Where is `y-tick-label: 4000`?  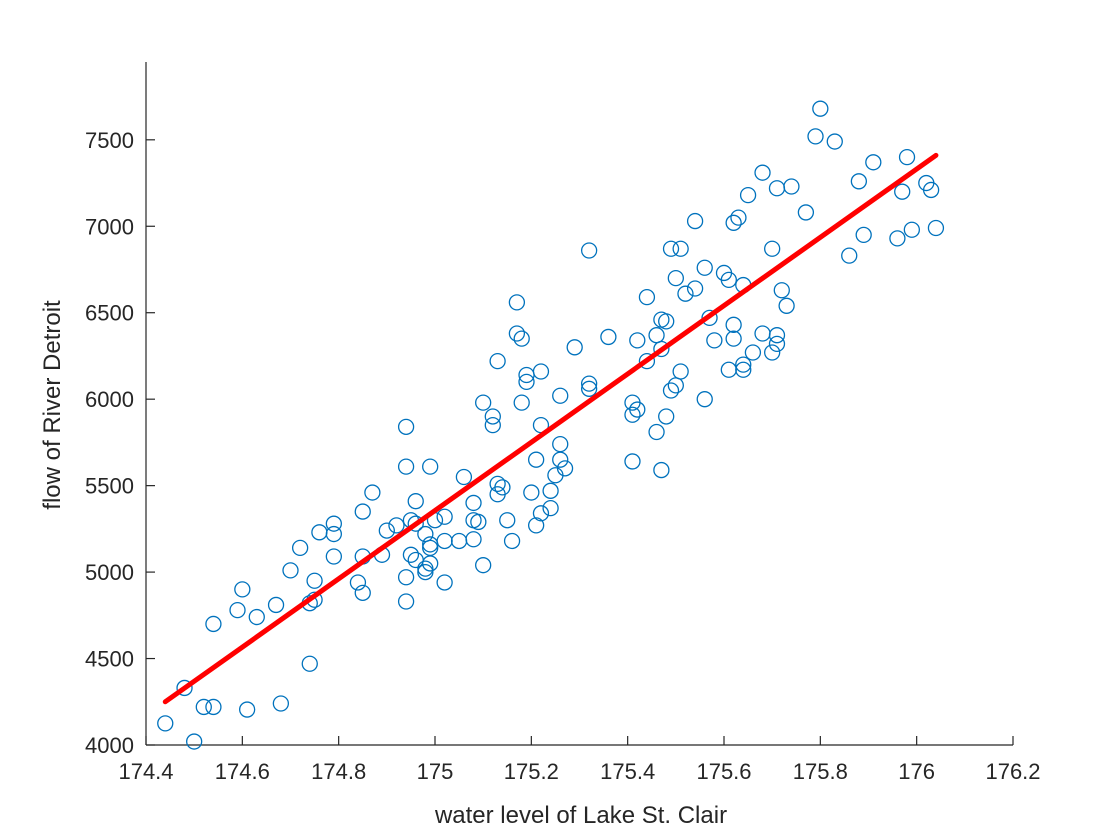 y-tick-label: 4000 is located at coordinates (109, 745).